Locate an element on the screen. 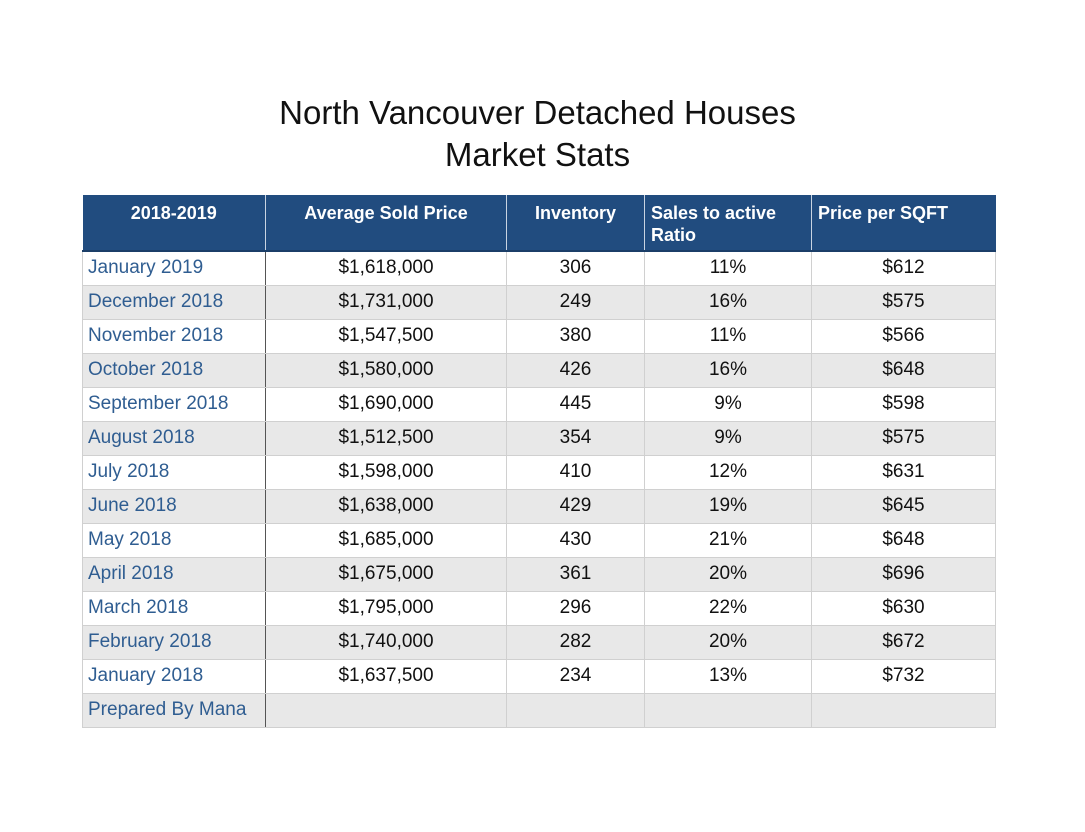 This screenshot has width=1085, height=832. table-row: October 2018 $1,580,000 426 16% $648 is located at coordinates (539, 370).